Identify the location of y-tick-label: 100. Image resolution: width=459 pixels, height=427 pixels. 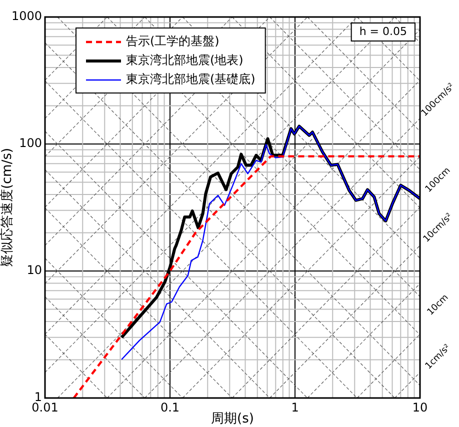
(30, 143).